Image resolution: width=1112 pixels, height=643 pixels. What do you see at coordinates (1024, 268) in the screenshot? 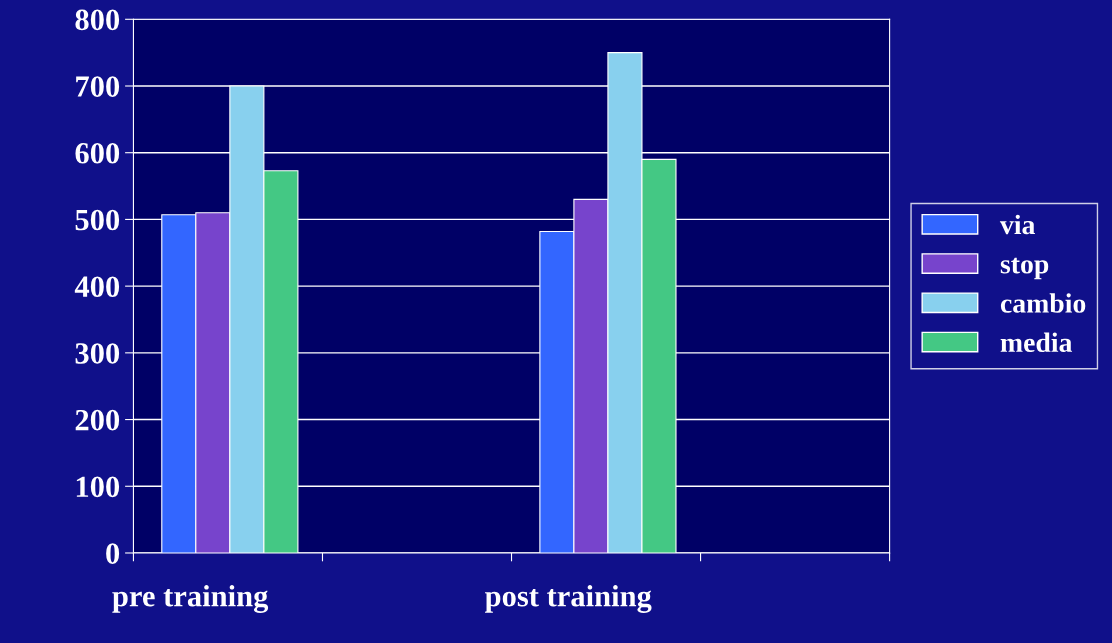
I see `legend-label: stop` at bounding box center [1024, 268].